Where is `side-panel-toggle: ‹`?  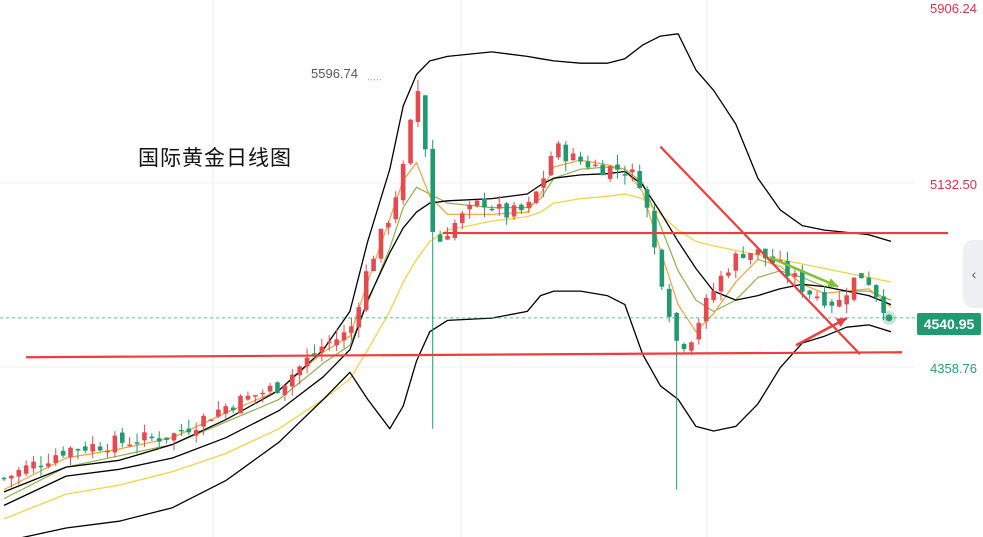 side-panel-toggle: ‹ is located at coordinates (973, 274).